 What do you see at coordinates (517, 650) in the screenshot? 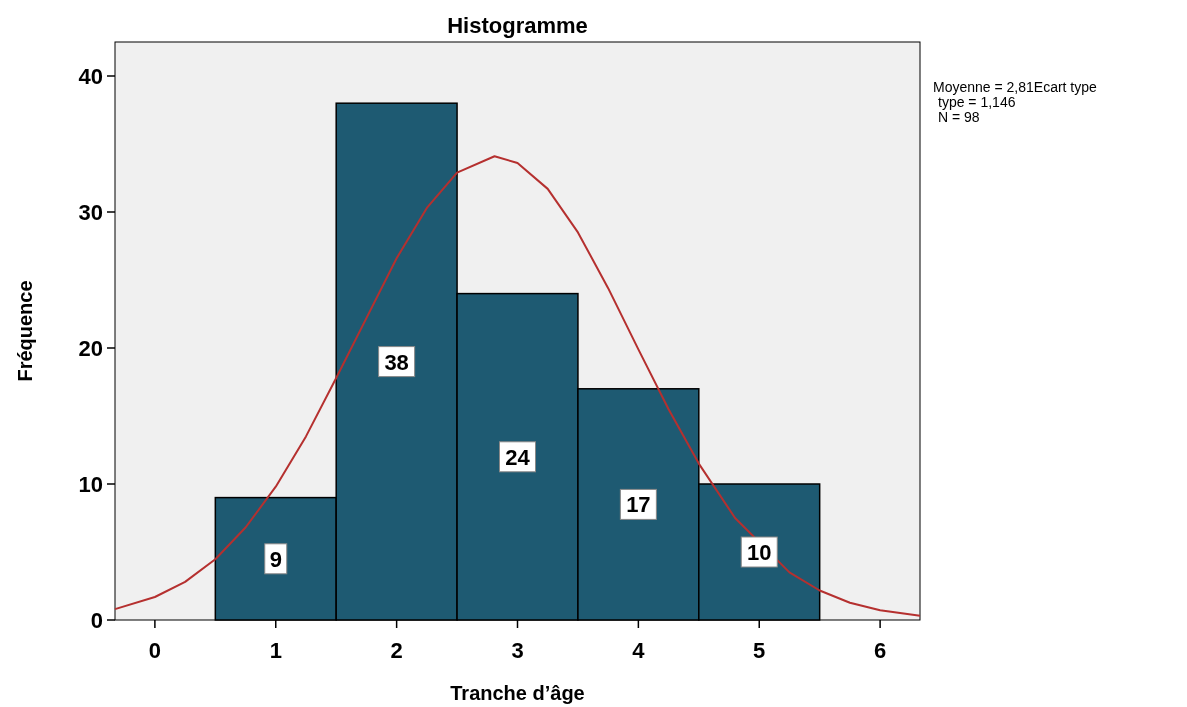
I see `x-tick-label: 3` at bounding box center [517, 650].